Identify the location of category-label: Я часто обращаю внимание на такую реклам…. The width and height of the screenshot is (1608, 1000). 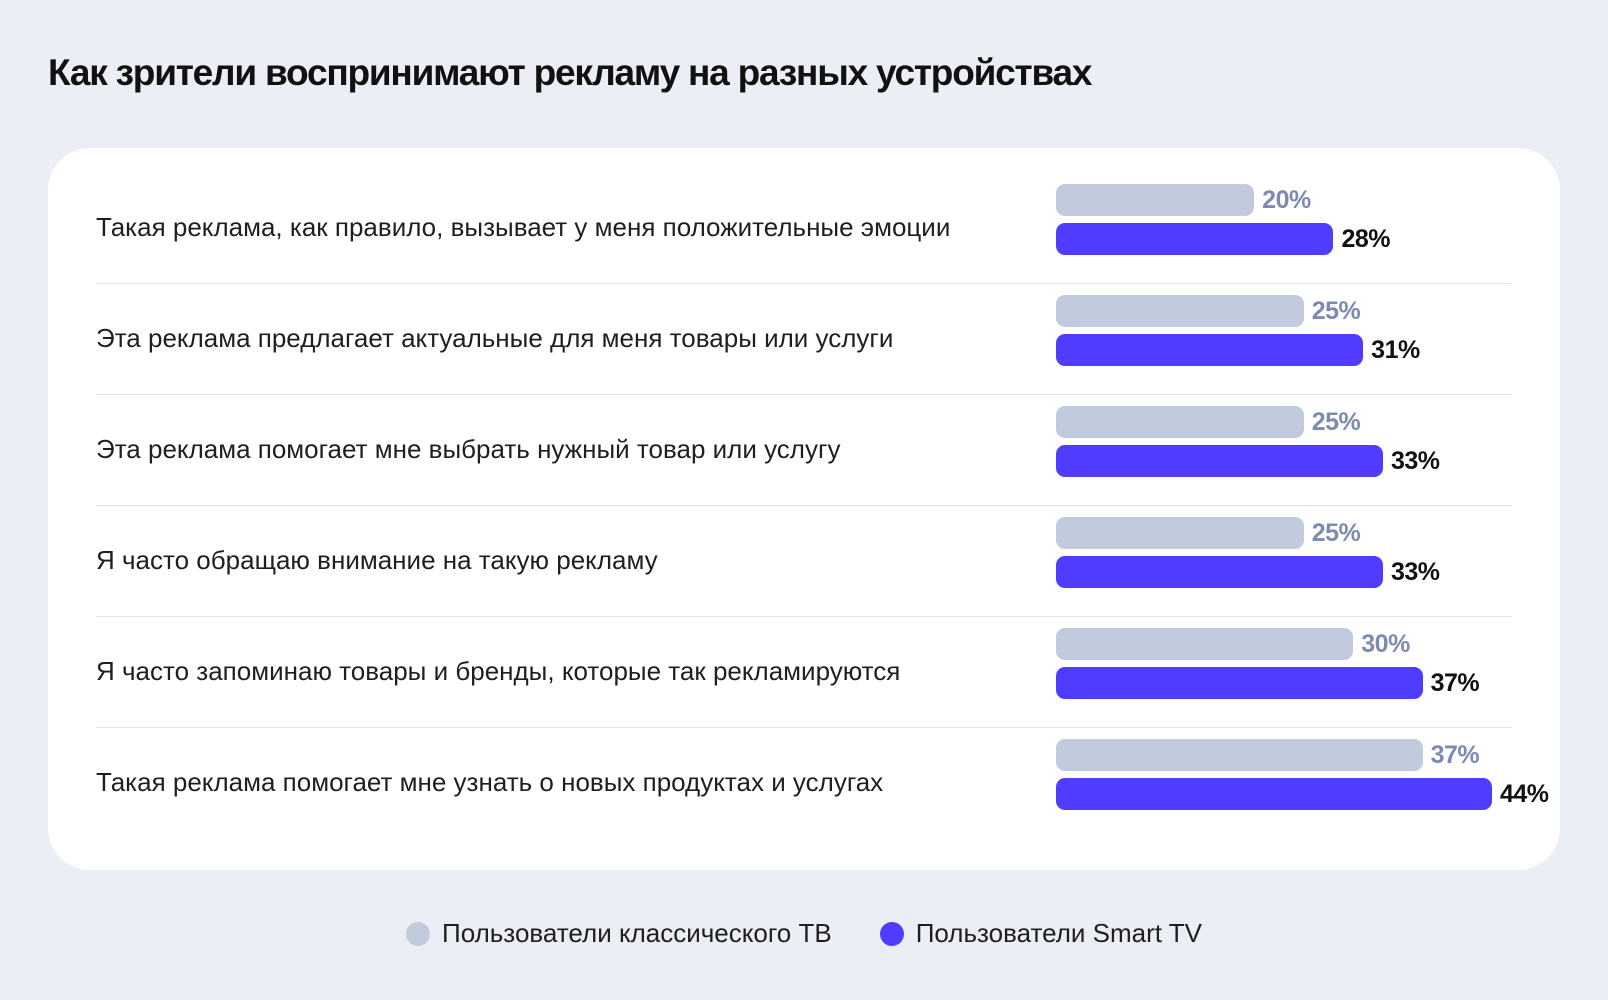
(377, 560).